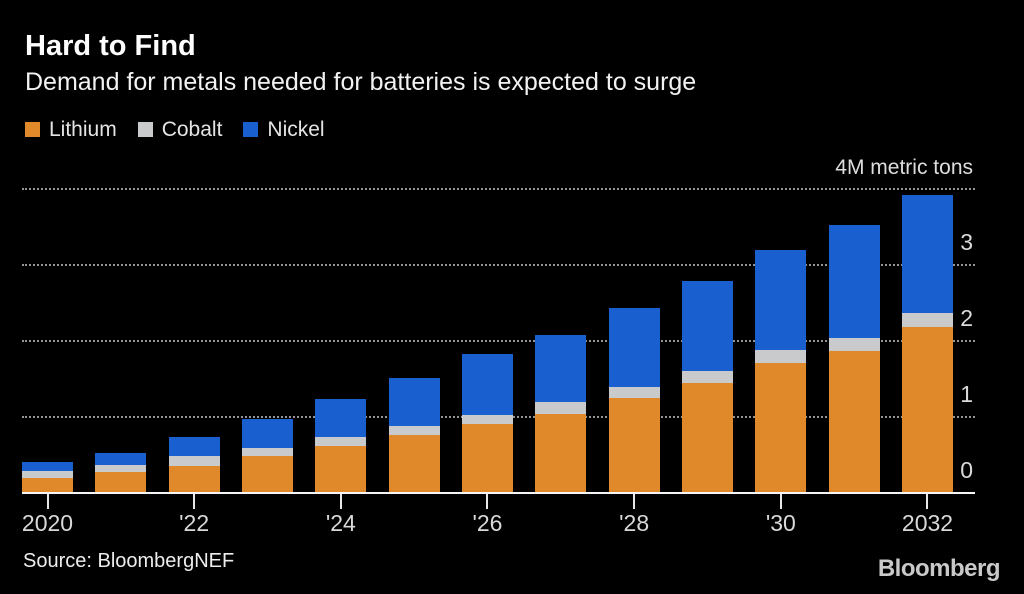 This screenshot has height=594, width=1024. Describe the element at coordinates (781, 356) in the screenshot. I see `bar-segment-cobalt-2030` at that location.